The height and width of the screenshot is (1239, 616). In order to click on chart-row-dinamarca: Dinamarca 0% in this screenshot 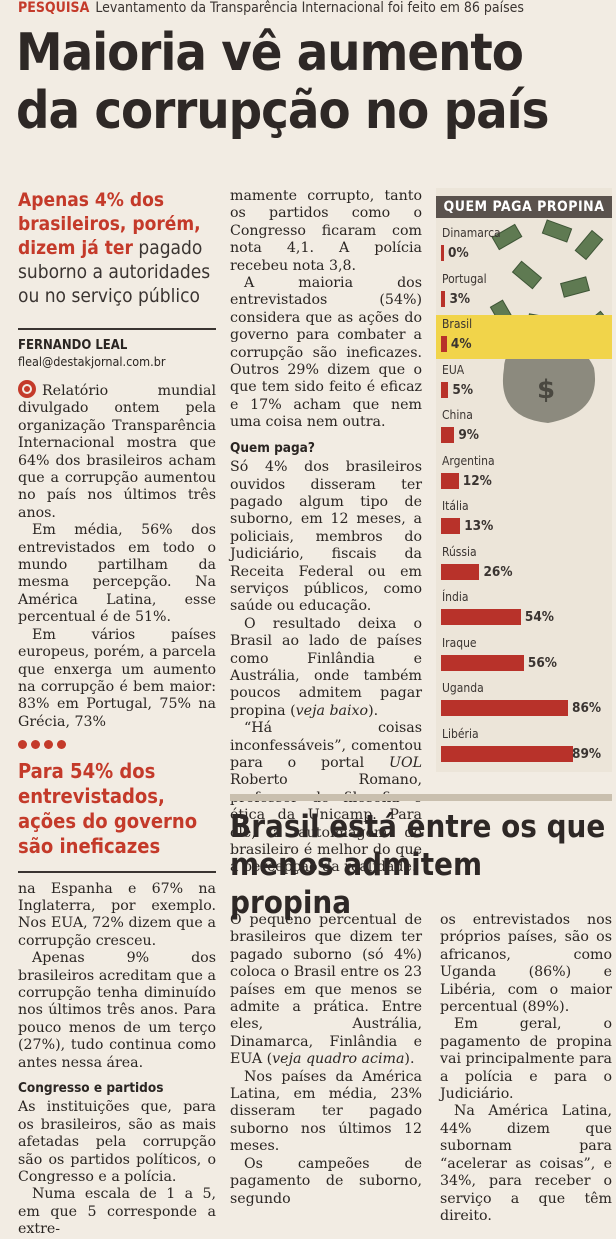, I will do `click(524, 246)`.